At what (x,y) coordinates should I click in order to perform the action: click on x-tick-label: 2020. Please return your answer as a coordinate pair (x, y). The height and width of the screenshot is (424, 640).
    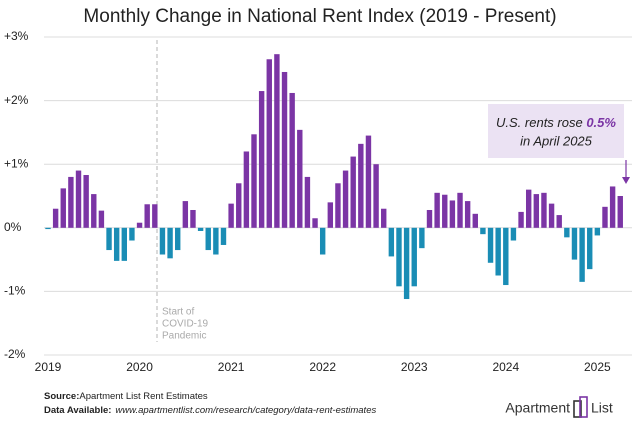
    Looking at the image, I should click on (139, 367).